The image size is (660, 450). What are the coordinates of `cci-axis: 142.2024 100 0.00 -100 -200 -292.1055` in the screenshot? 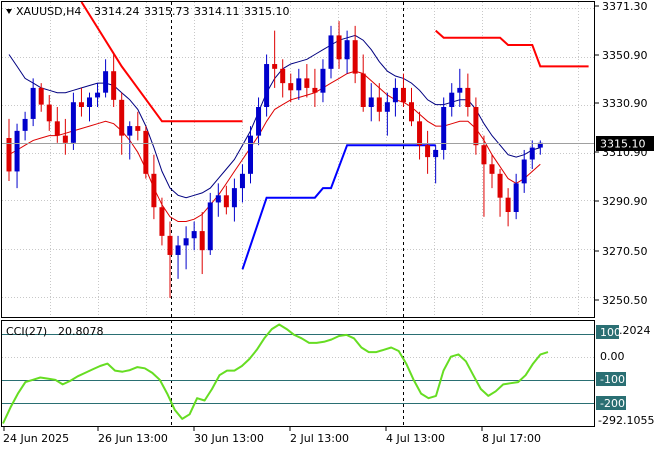 It's located at (625, 375).